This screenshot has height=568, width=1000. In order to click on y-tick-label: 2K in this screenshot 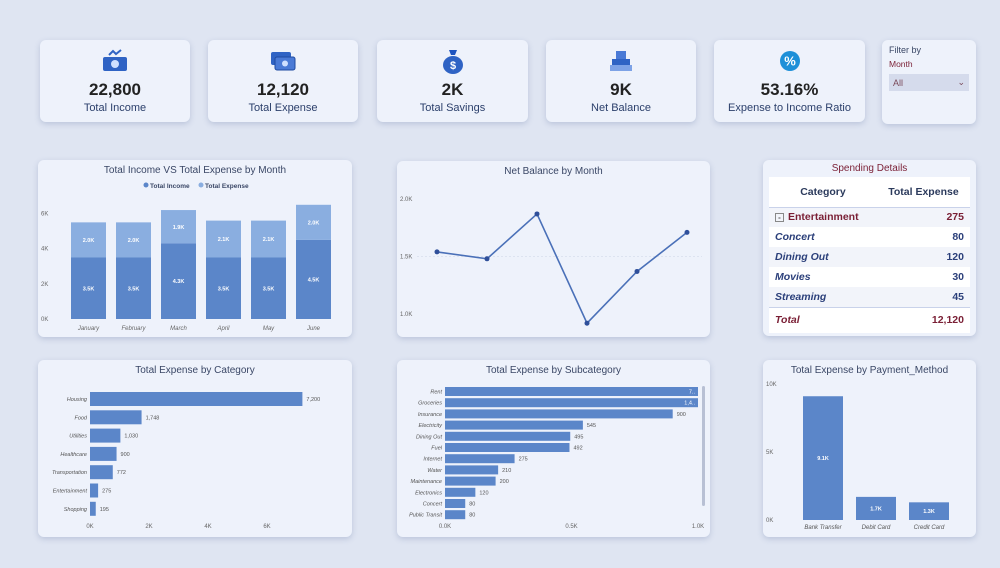, I will do `click(44, 285)`.